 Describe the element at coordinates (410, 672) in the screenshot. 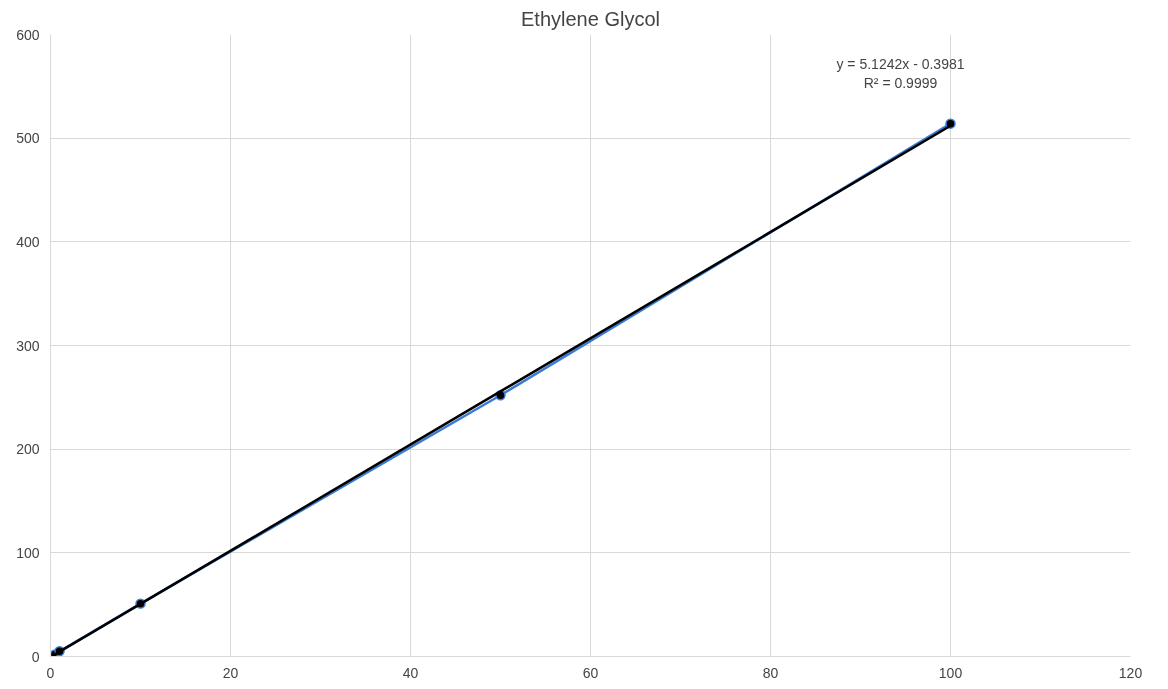

I see `x-tick-label: 40` at that location.